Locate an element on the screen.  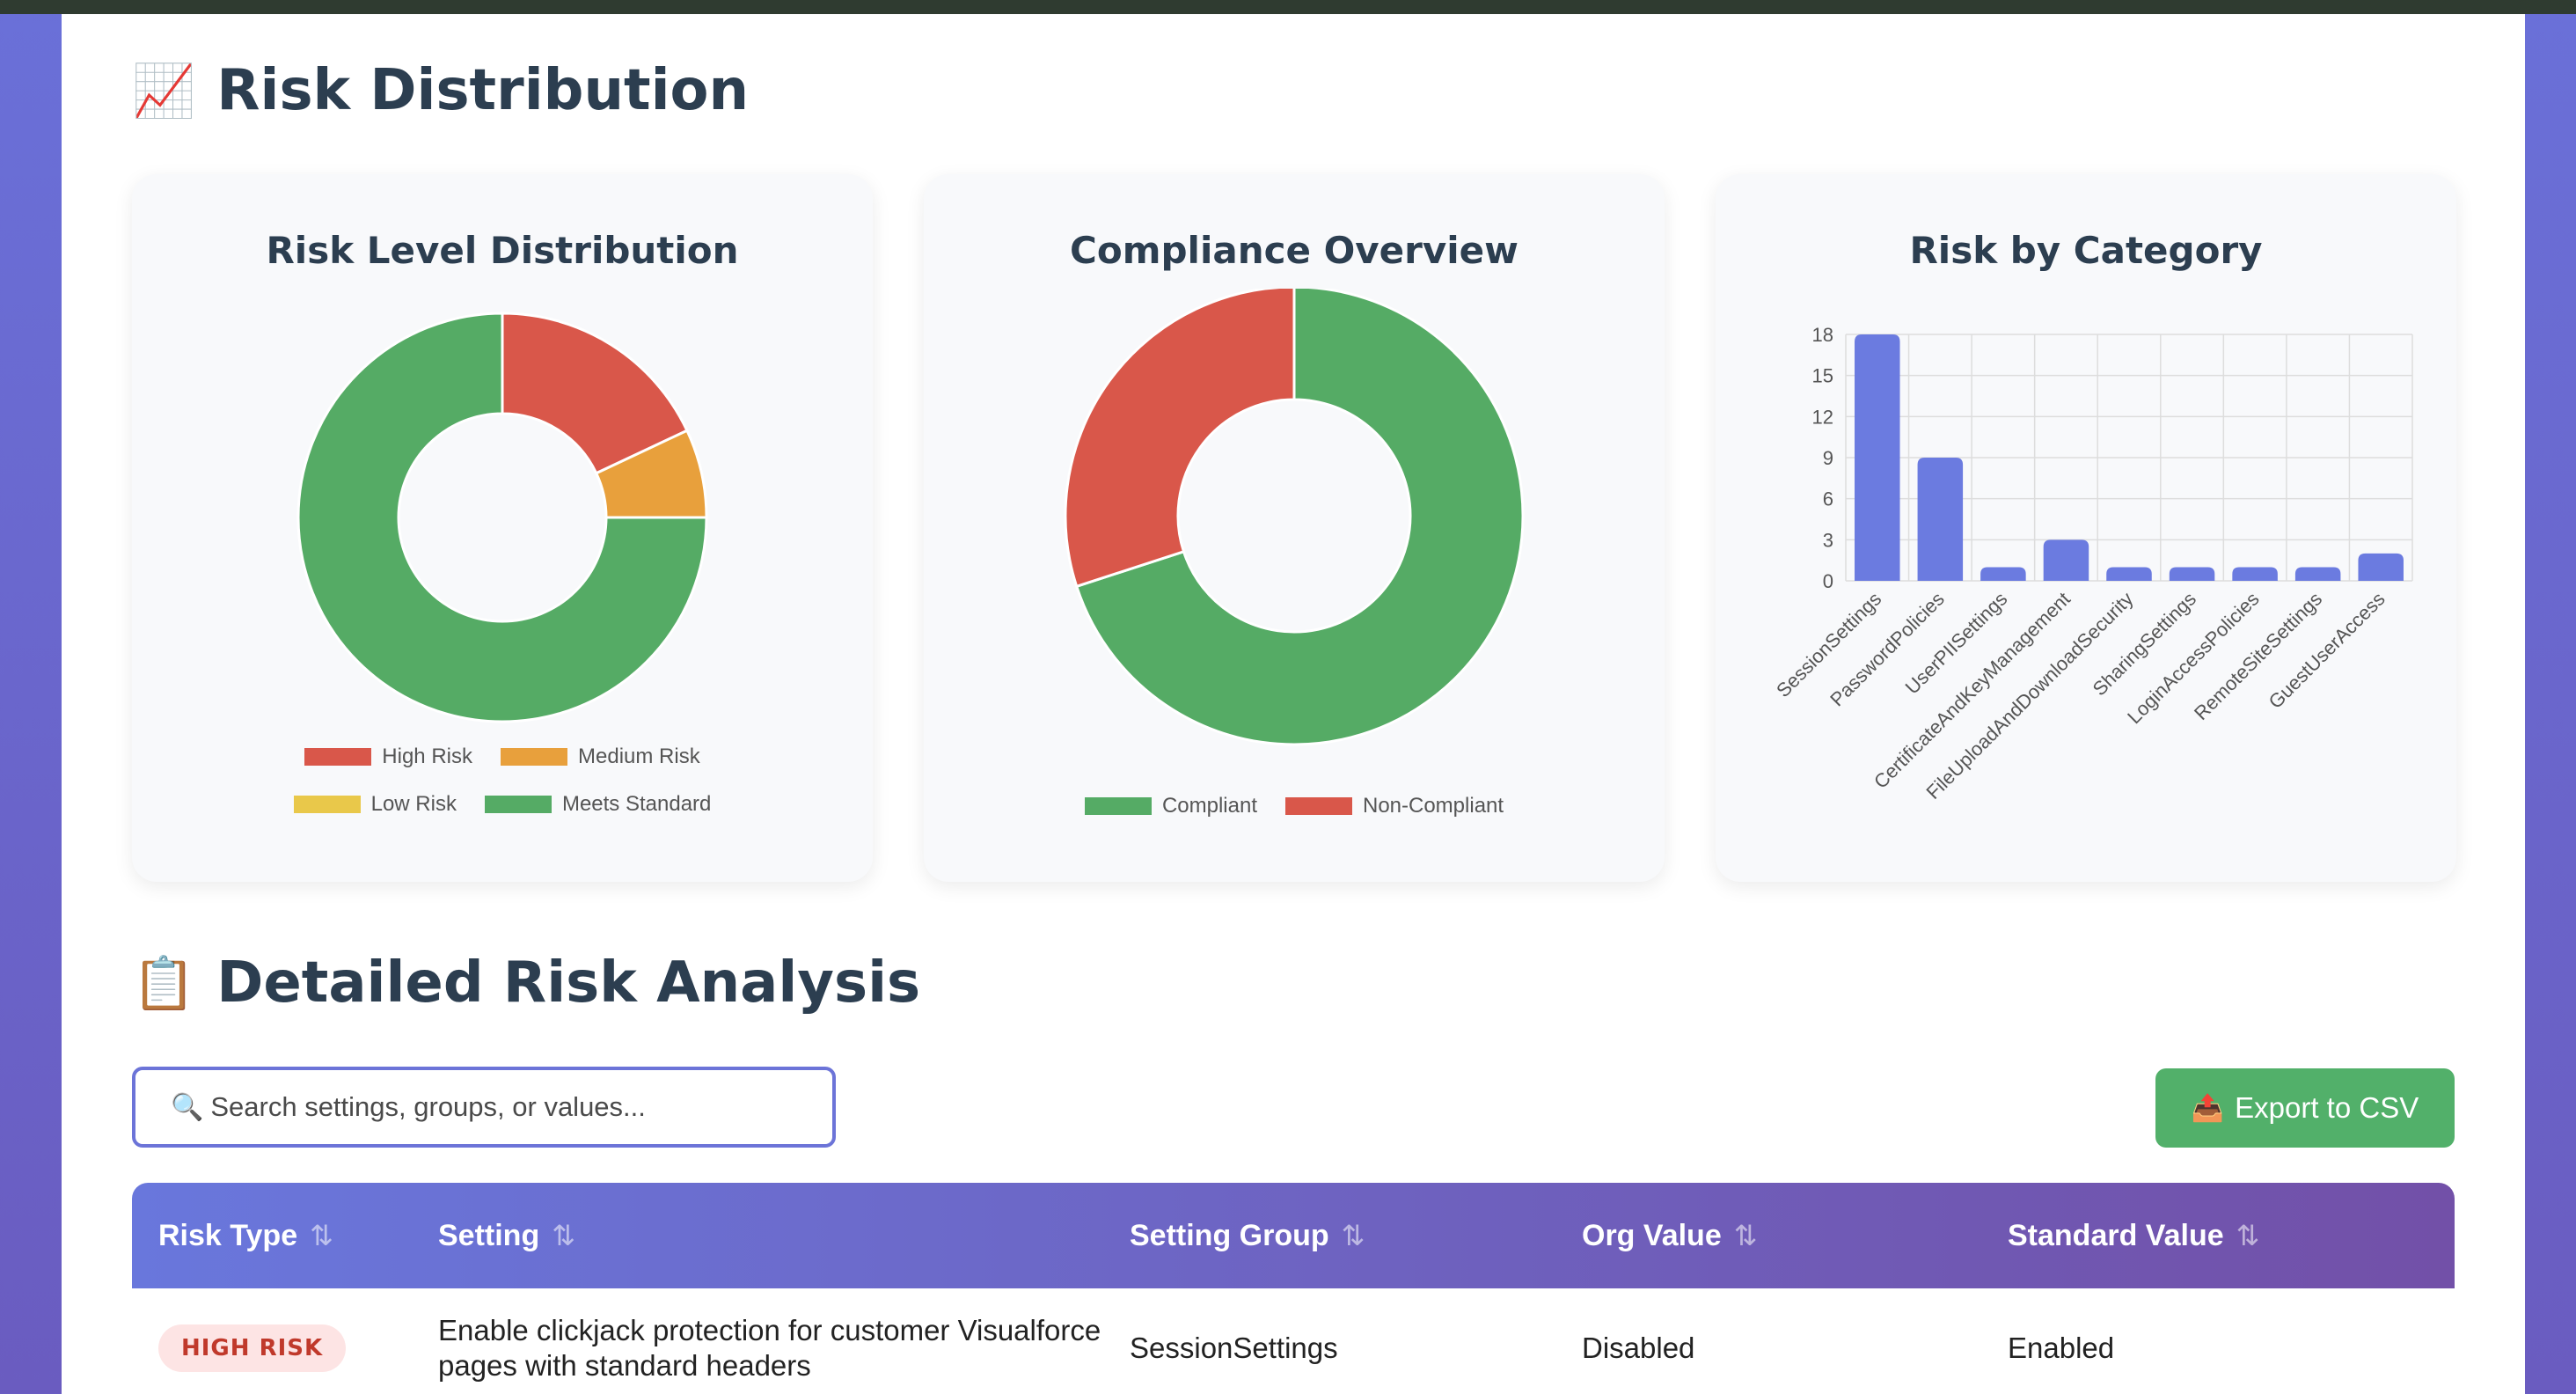
legend-item-medium-risk: Medium Risk is located at coordinates (600, 757).